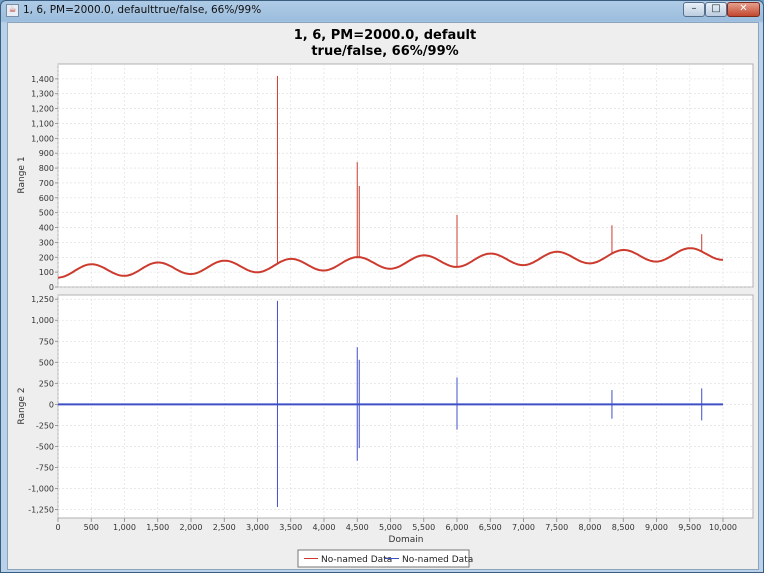  I want to click on y-tick-label: 600, so click(46, 198).